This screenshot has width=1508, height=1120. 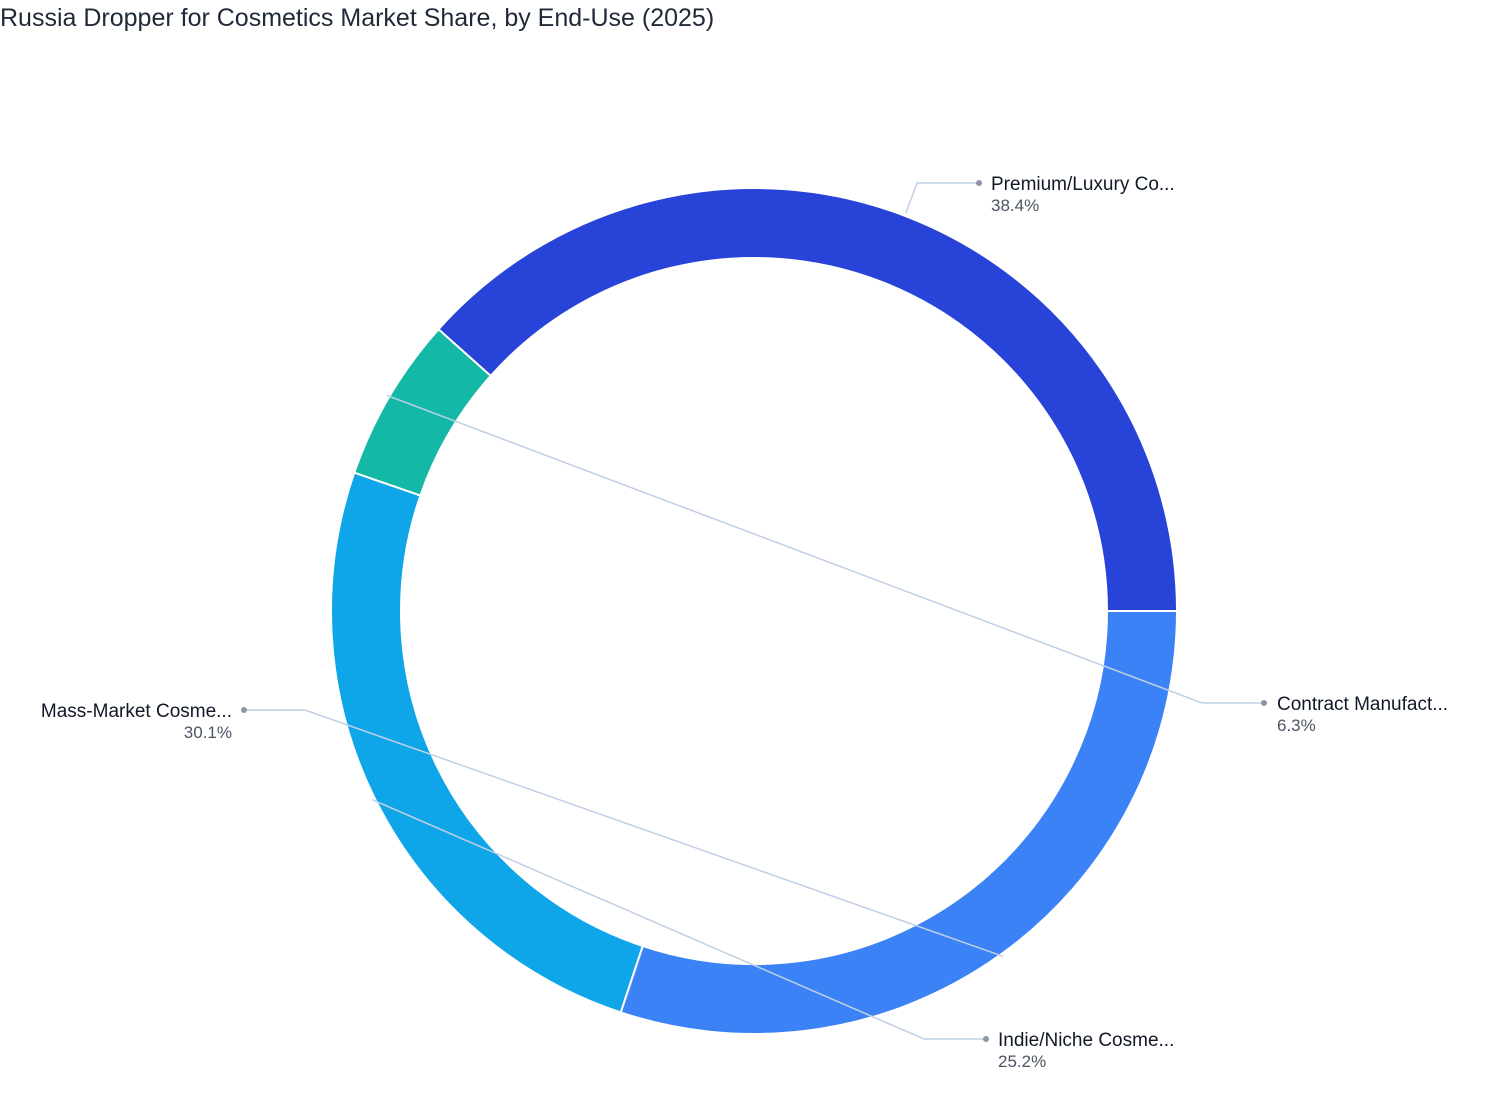 I want to click on slice-value-mass-market-cosme: 30.1%, so click(x=208, y=732).